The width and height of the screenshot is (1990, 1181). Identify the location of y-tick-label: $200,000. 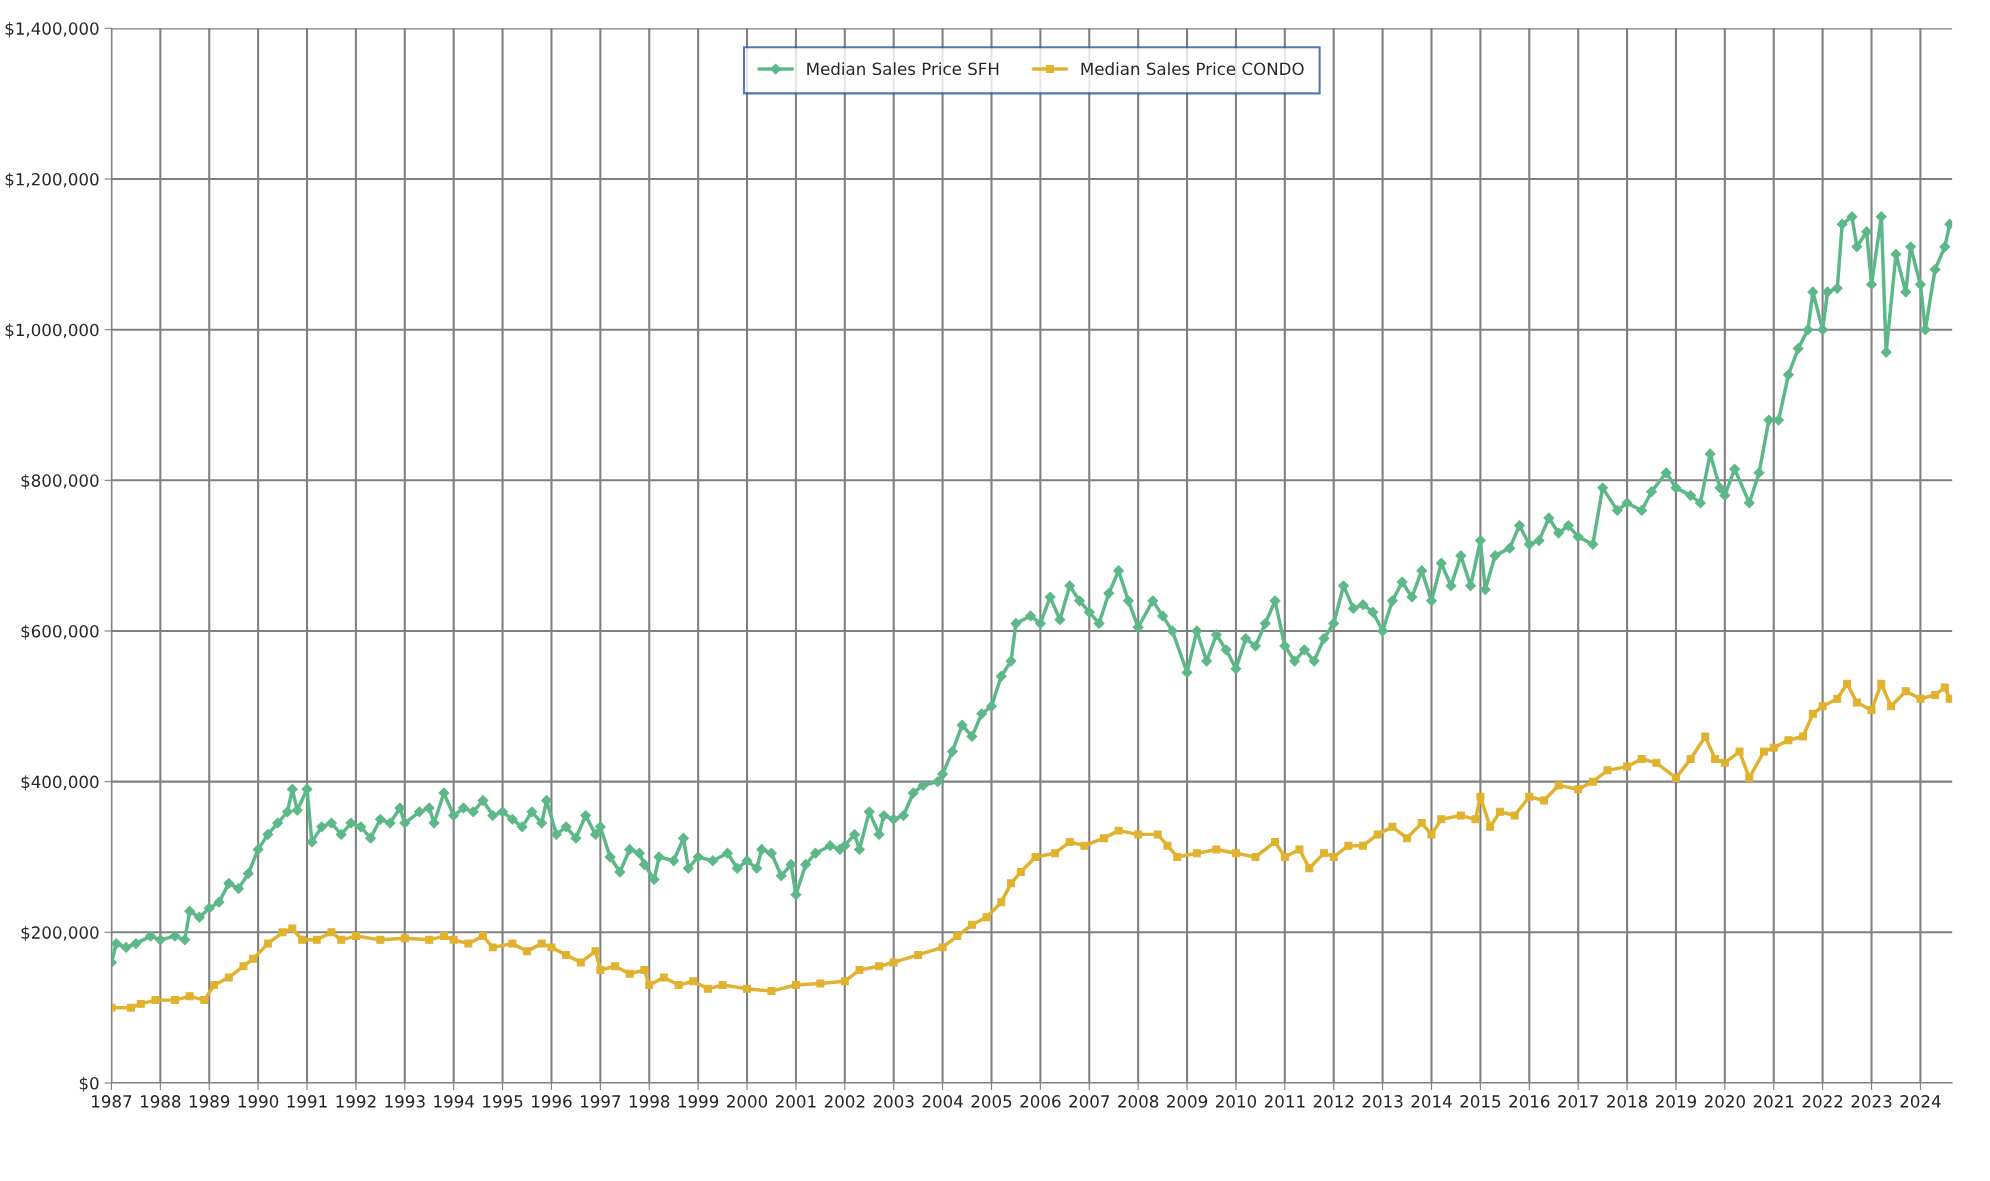
(60, 933).